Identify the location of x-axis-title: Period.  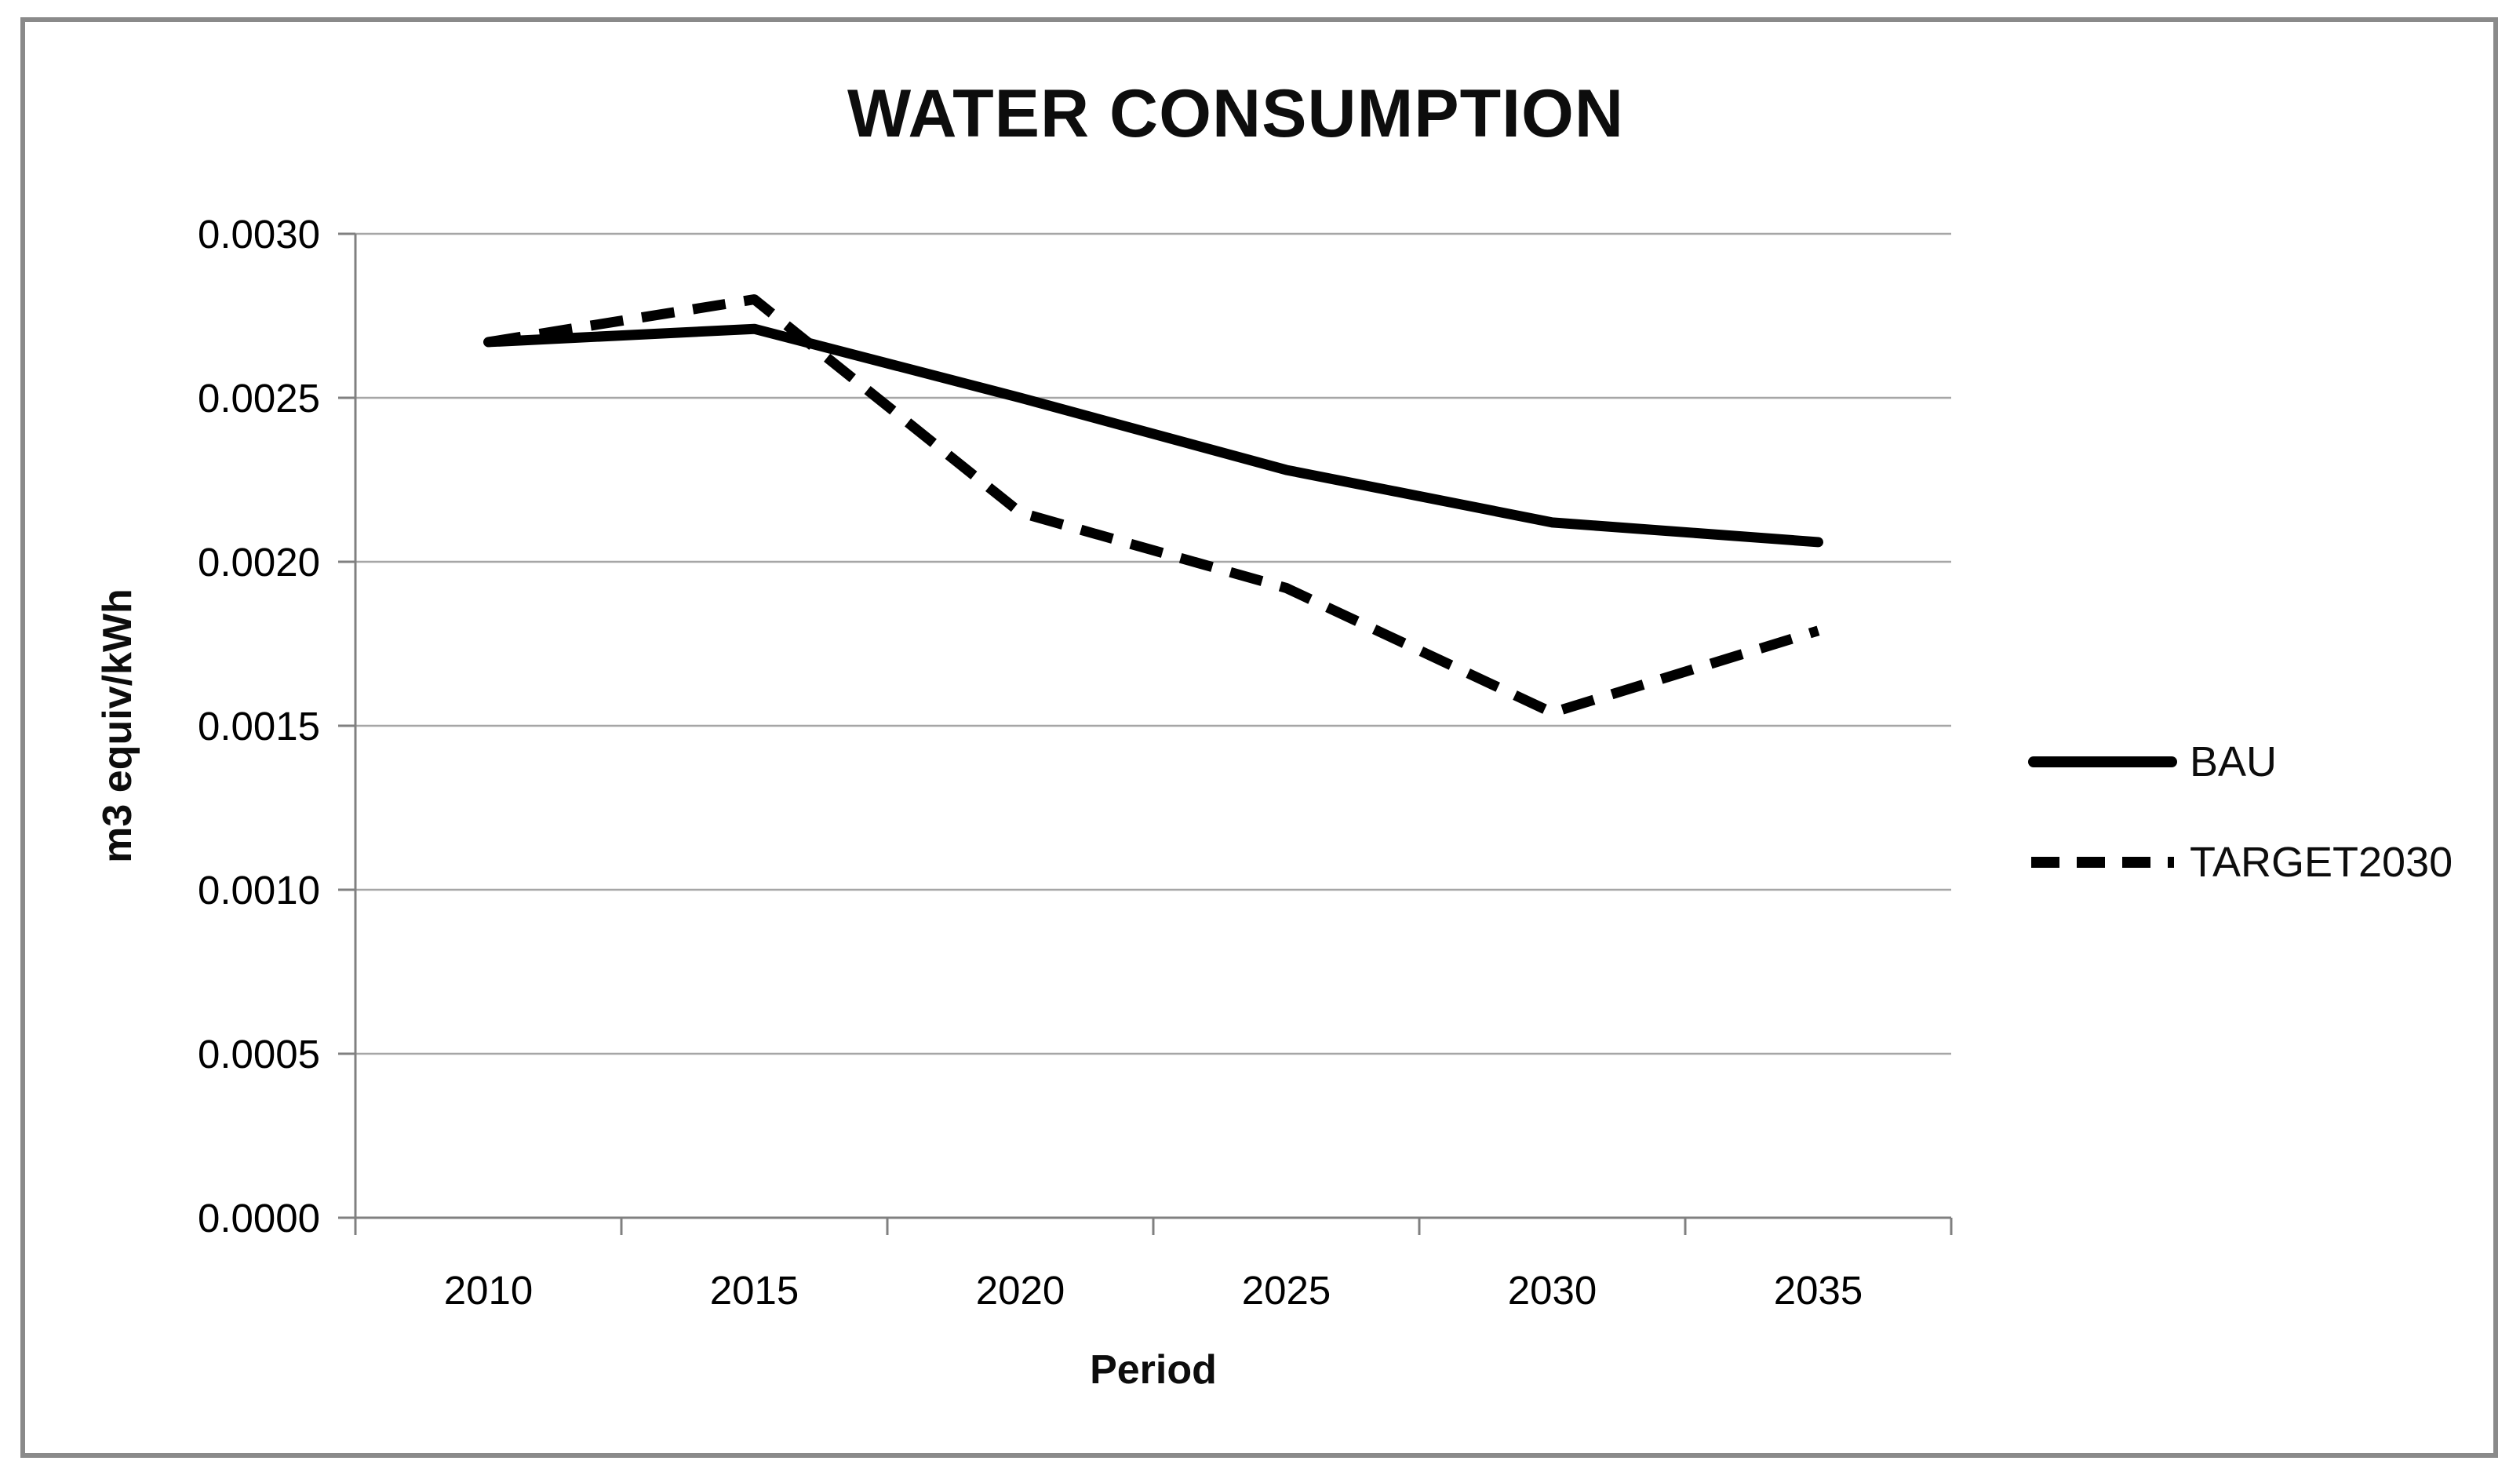
(1153, 1370).